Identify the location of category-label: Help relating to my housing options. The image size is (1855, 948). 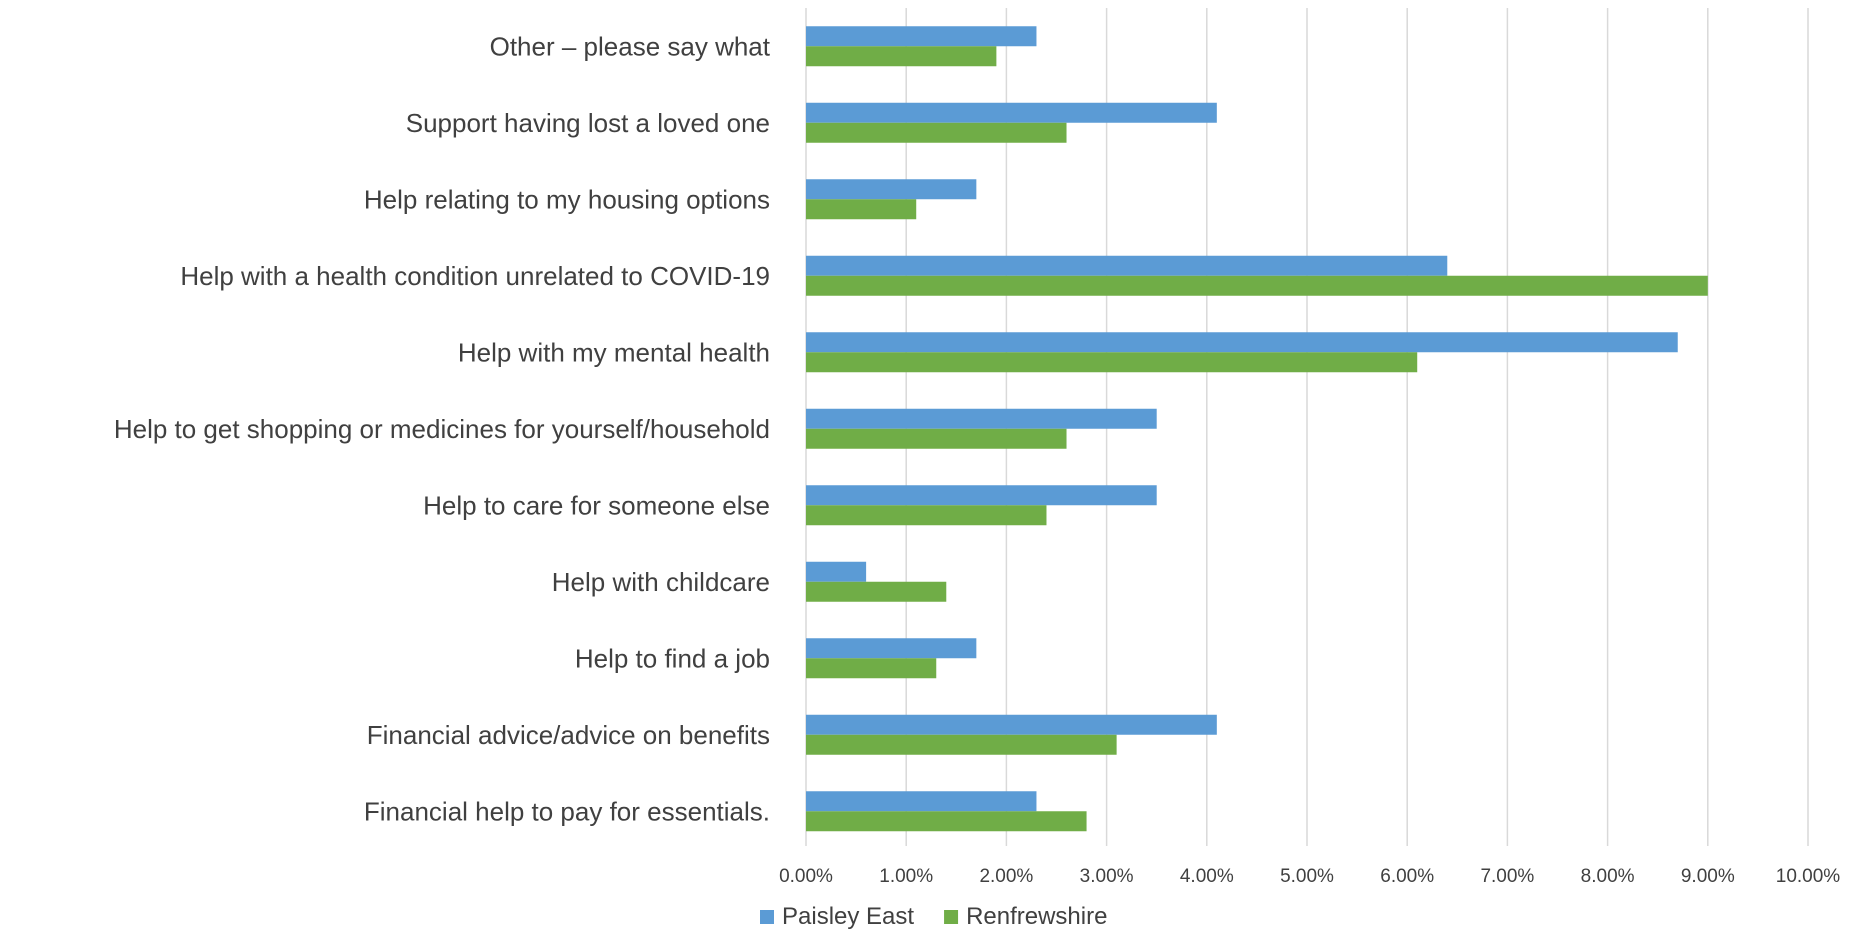
(567, 199).